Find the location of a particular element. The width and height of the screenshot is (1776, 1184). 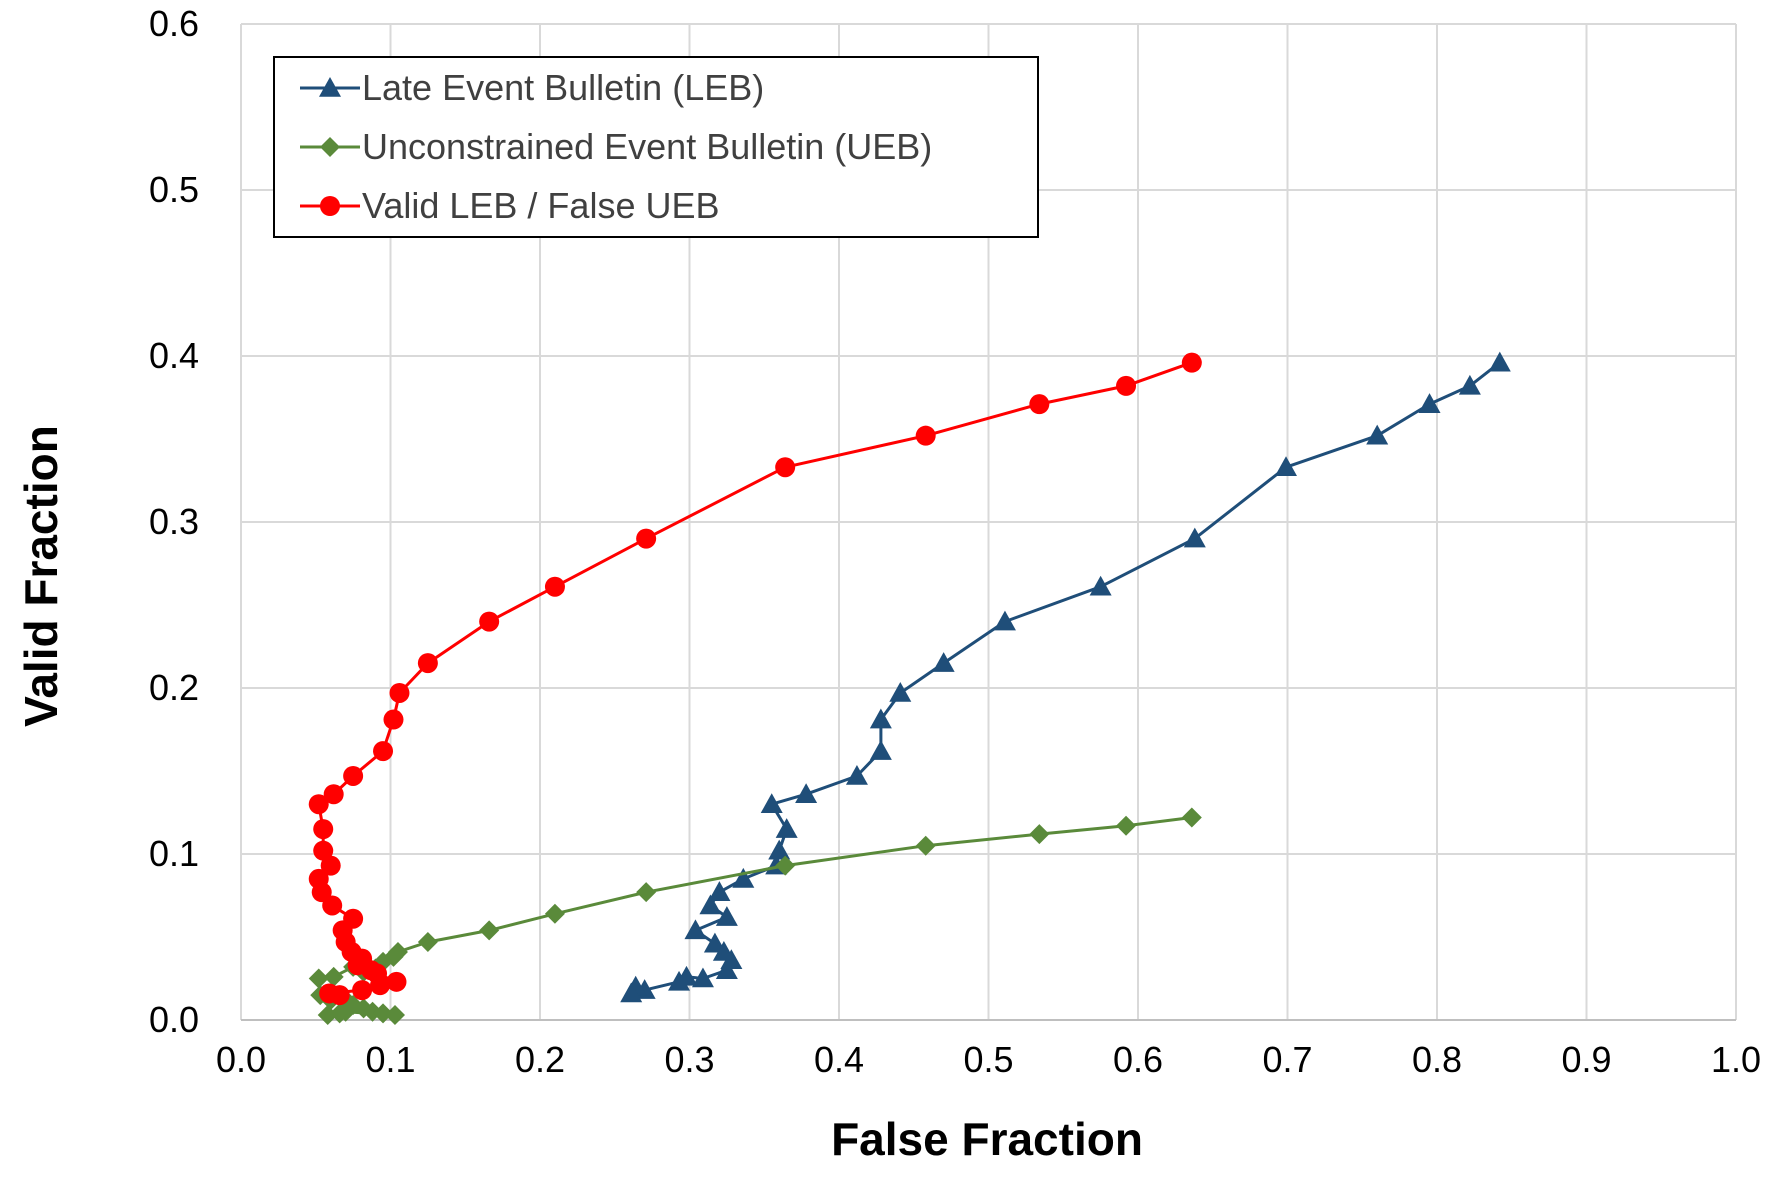

x-tick-label: 0.5 is located at coordinates (988, 1059).